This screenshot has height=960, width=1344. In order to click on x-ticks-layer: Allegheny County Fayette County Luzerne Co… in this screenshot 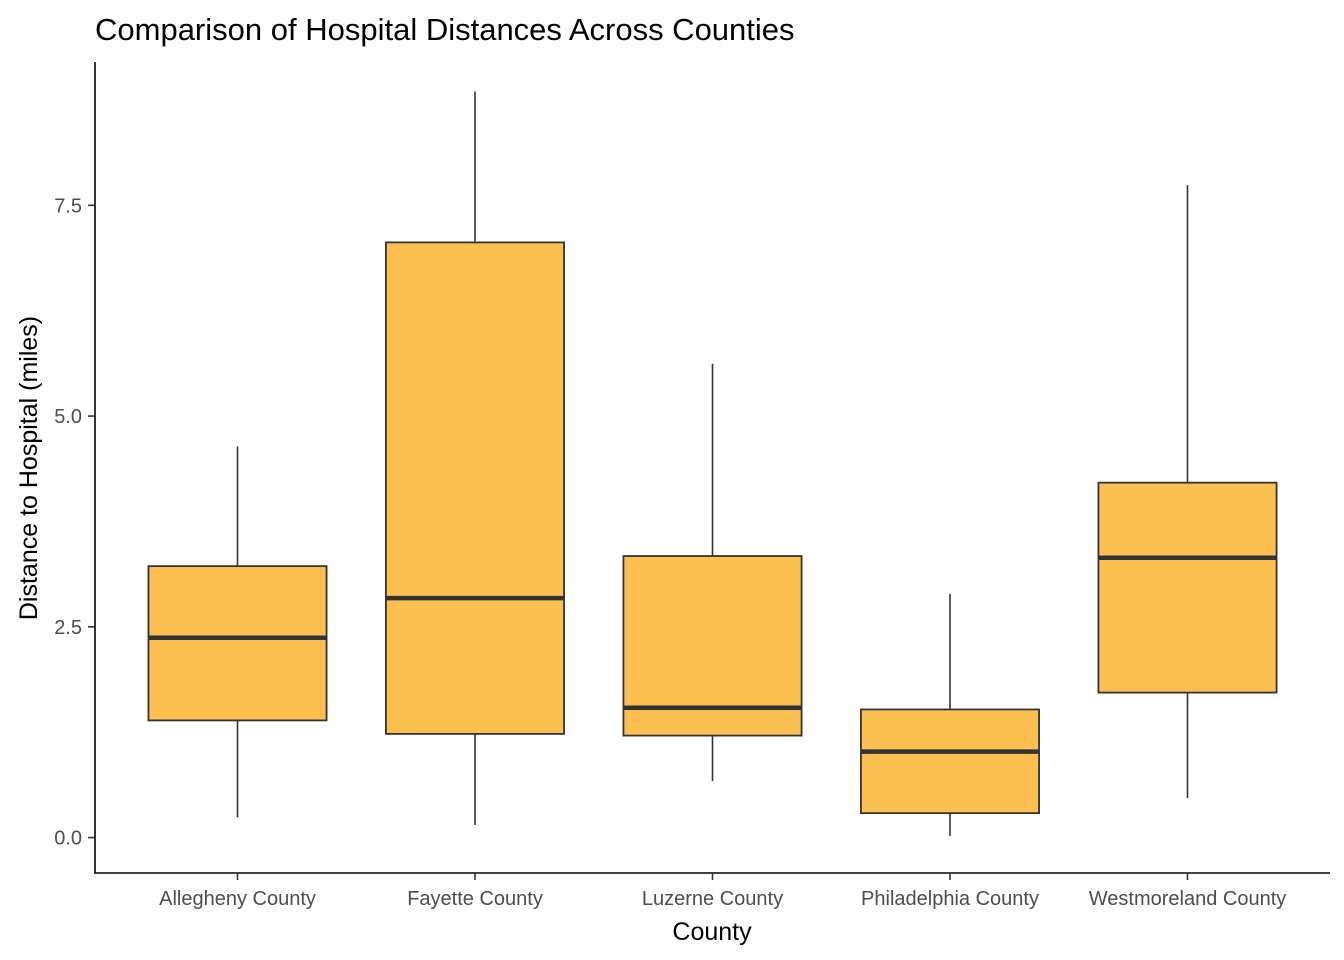, I will do `click(722, 891)`.